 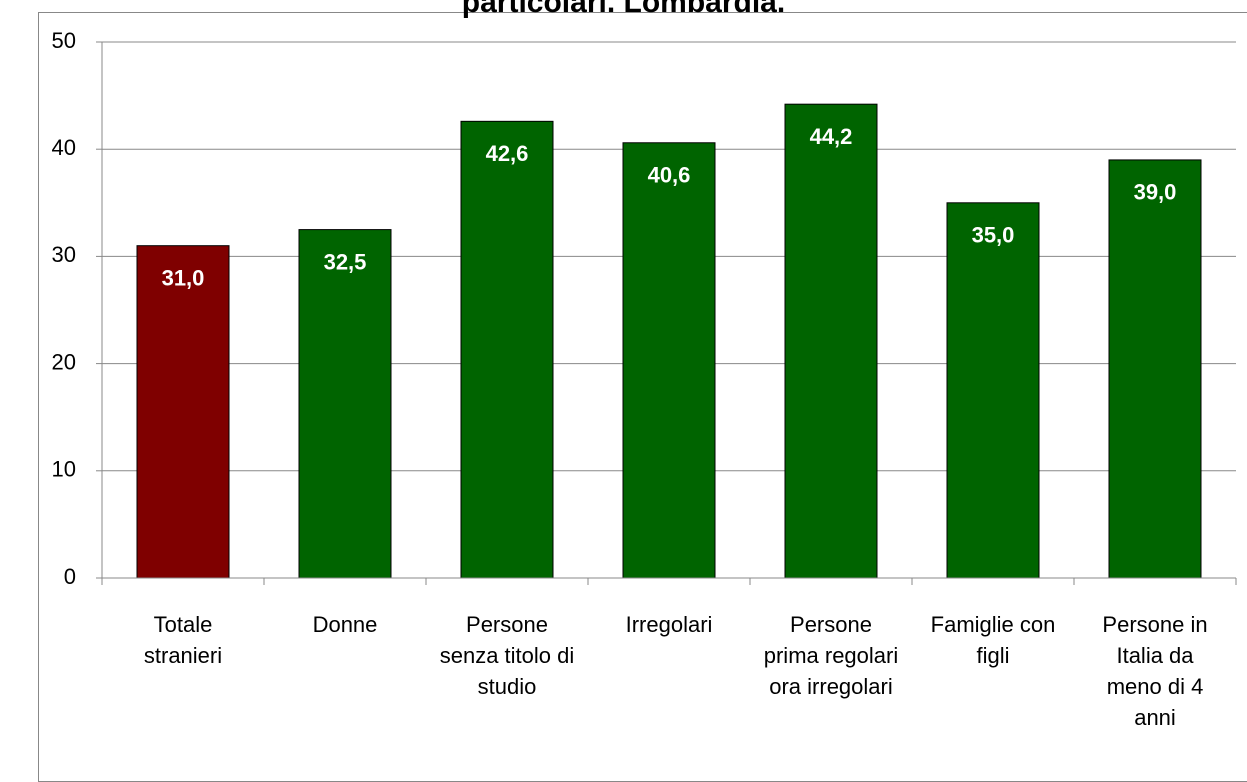 I want to click on x-tick-label: Persone senza titolo di studio, so click(x=507, y=655).